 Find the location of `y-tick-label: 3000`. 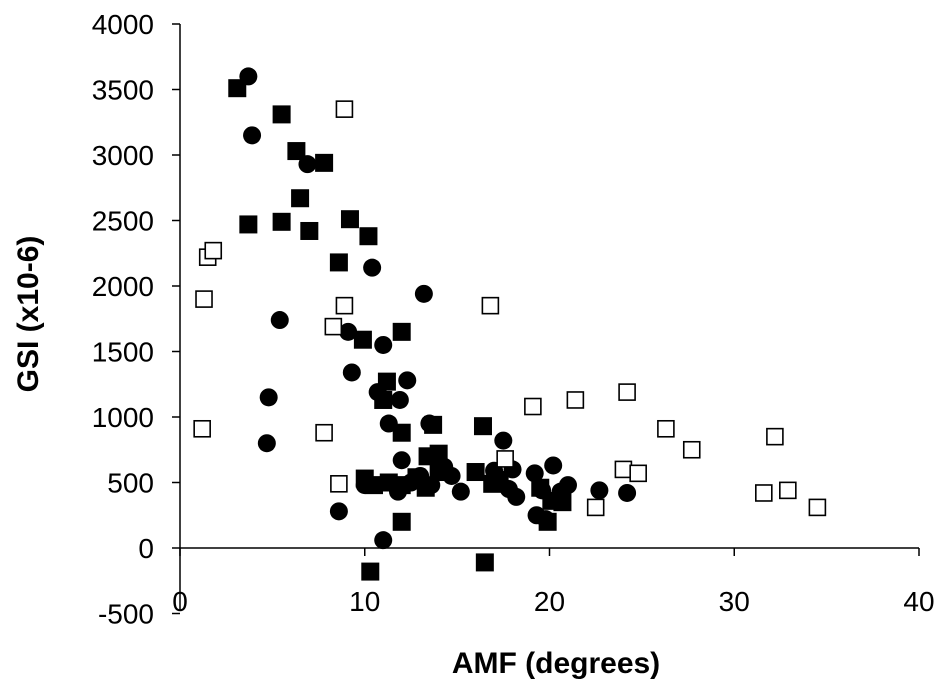

y-tick-label: 3000 is located at coordinates (123, 155).